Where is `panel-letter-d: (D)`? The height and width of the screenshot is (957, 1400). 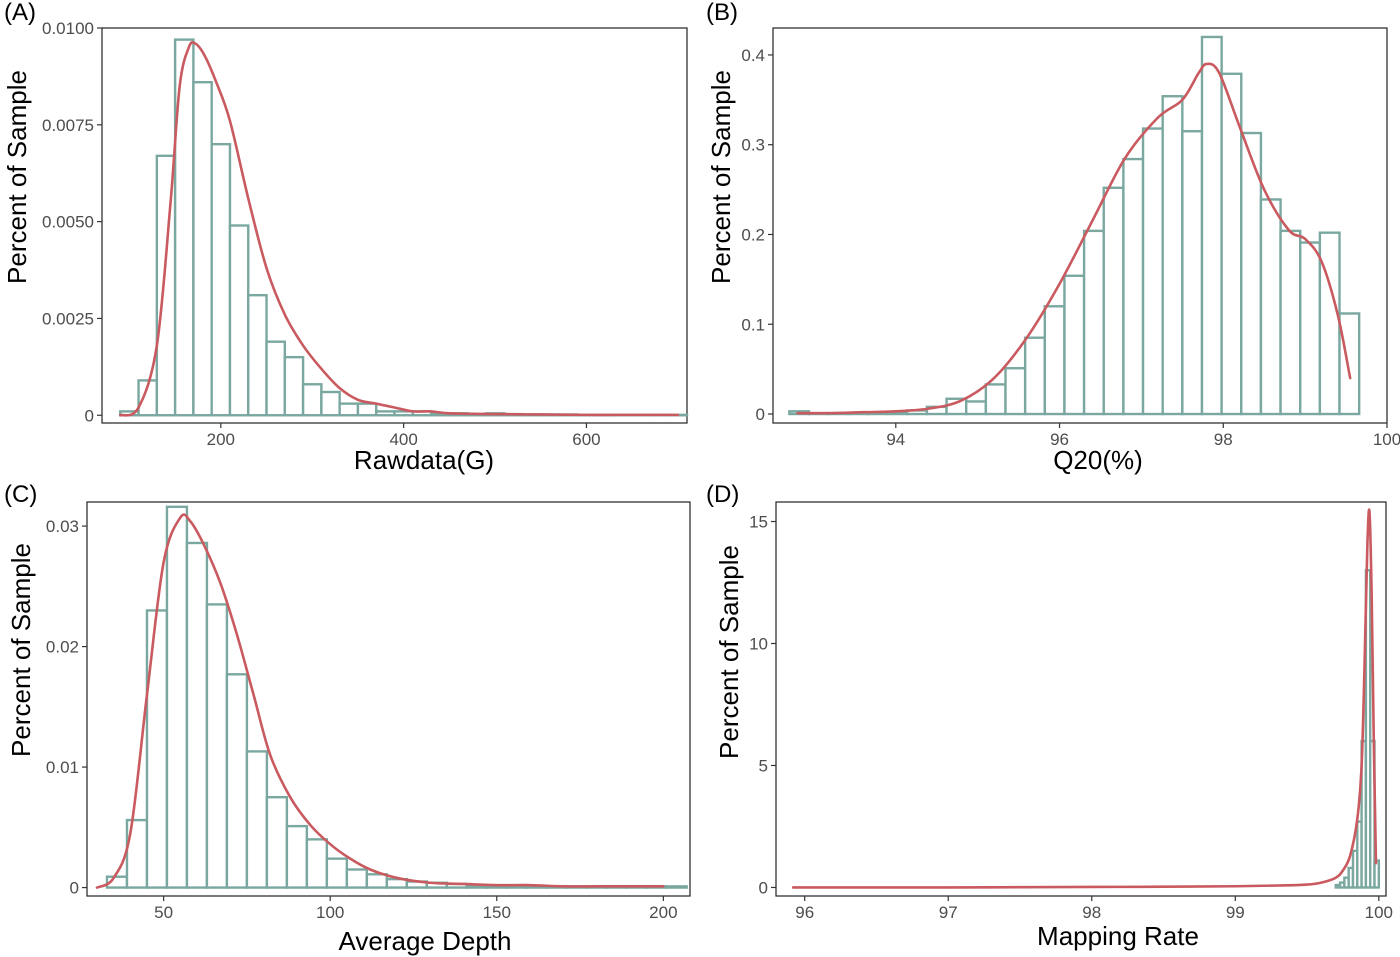
panel-letter-d: (D) is located at coordinates (722, 494).